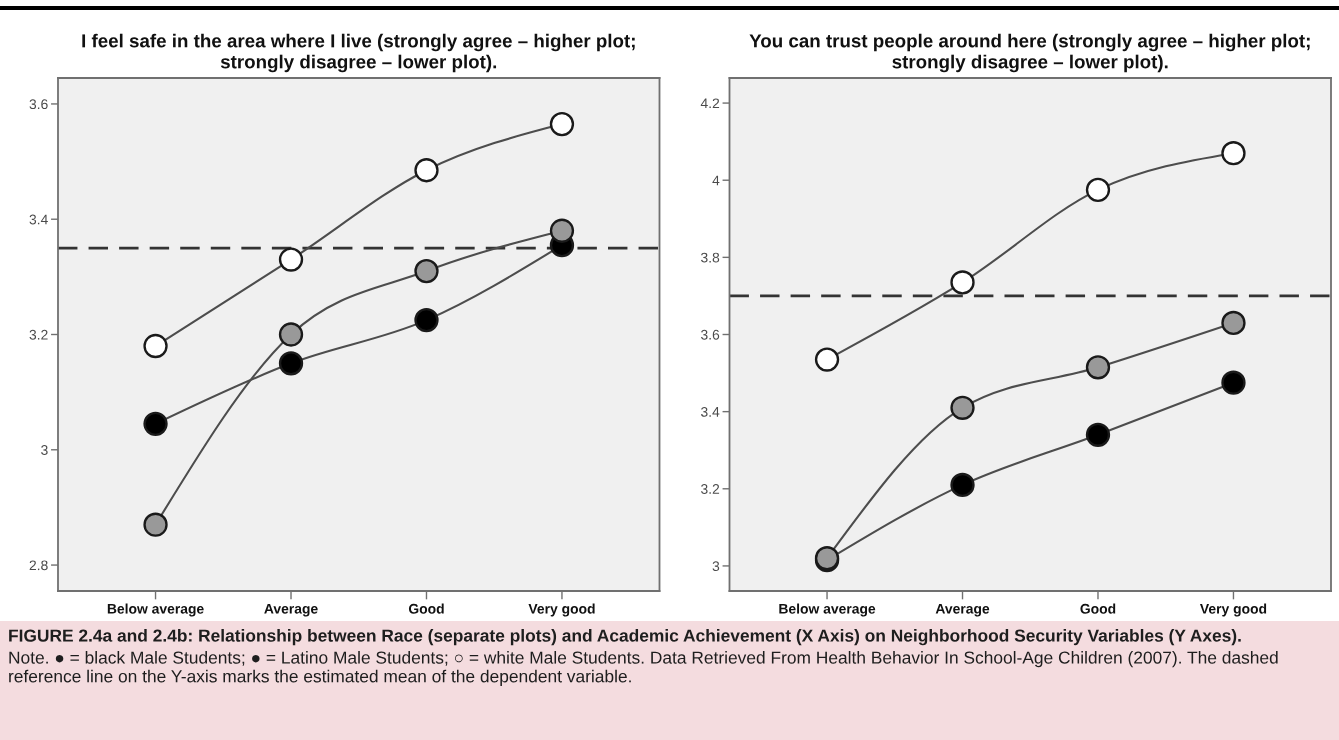 This screenshot has height=740, width=1339. I want to click on y-tick-label: 3.8, so click(710, 257).